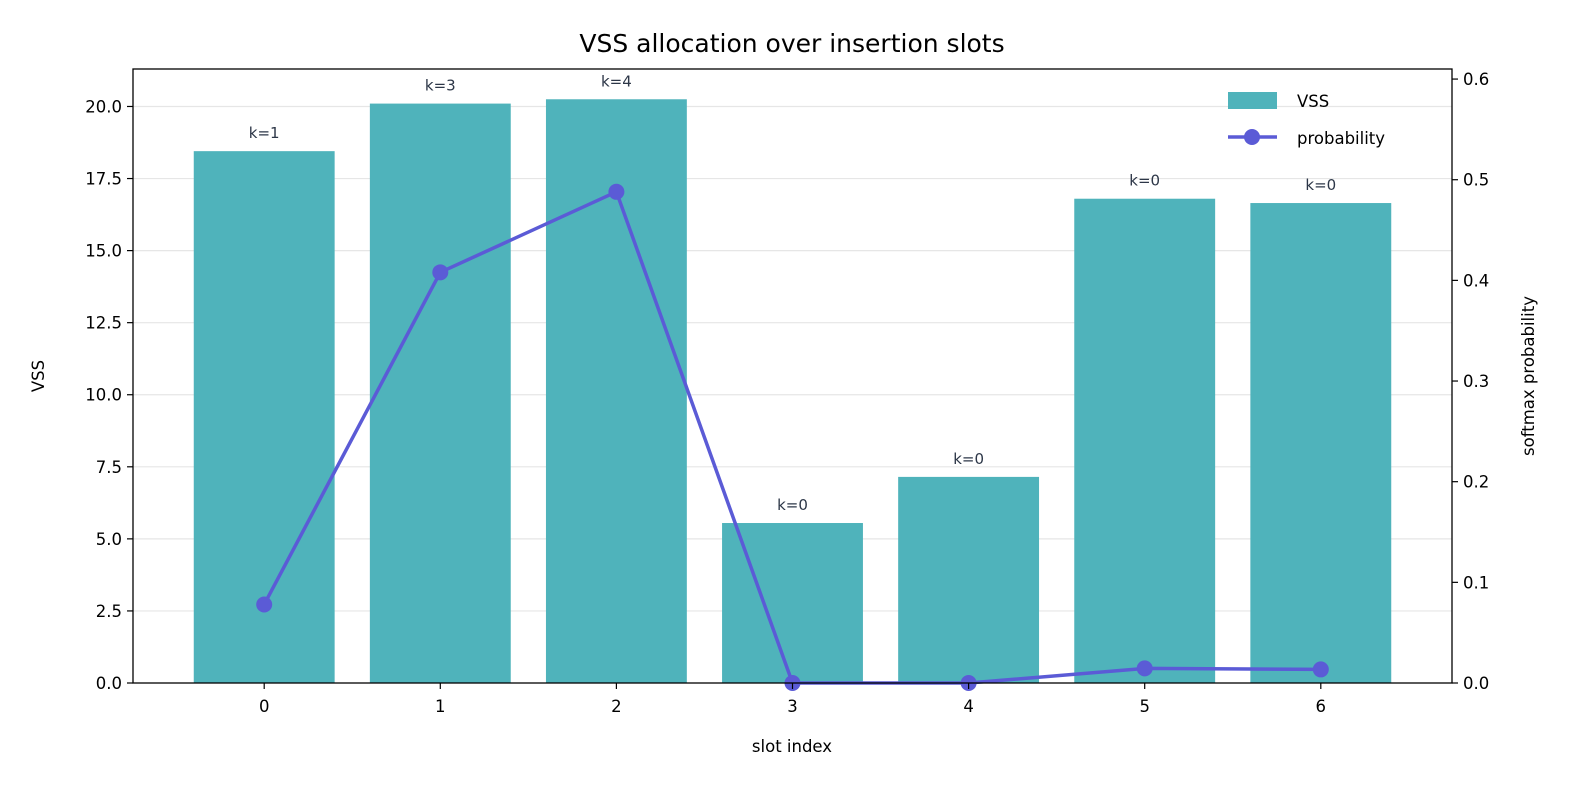 Image resolution: width=1584 pixels, height=792 pixels. What do you see at coordinates (1476, 683) in the screenshot?
I see `y2-tick-label: 0.0` at bounding box center [1476, 683].